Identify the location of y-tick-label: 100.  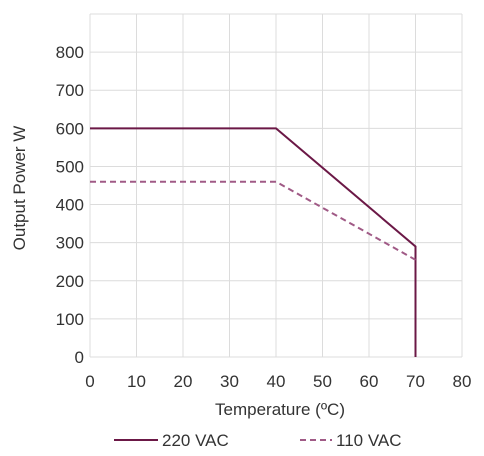
(70, 319).